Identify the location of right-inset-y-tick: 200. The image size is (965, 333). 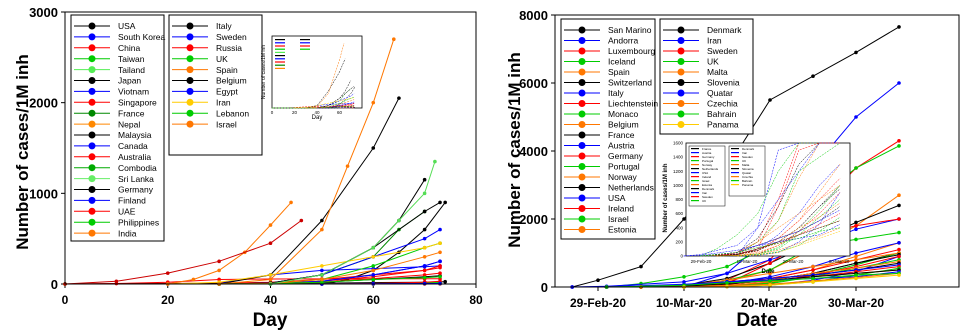
(679, 241).